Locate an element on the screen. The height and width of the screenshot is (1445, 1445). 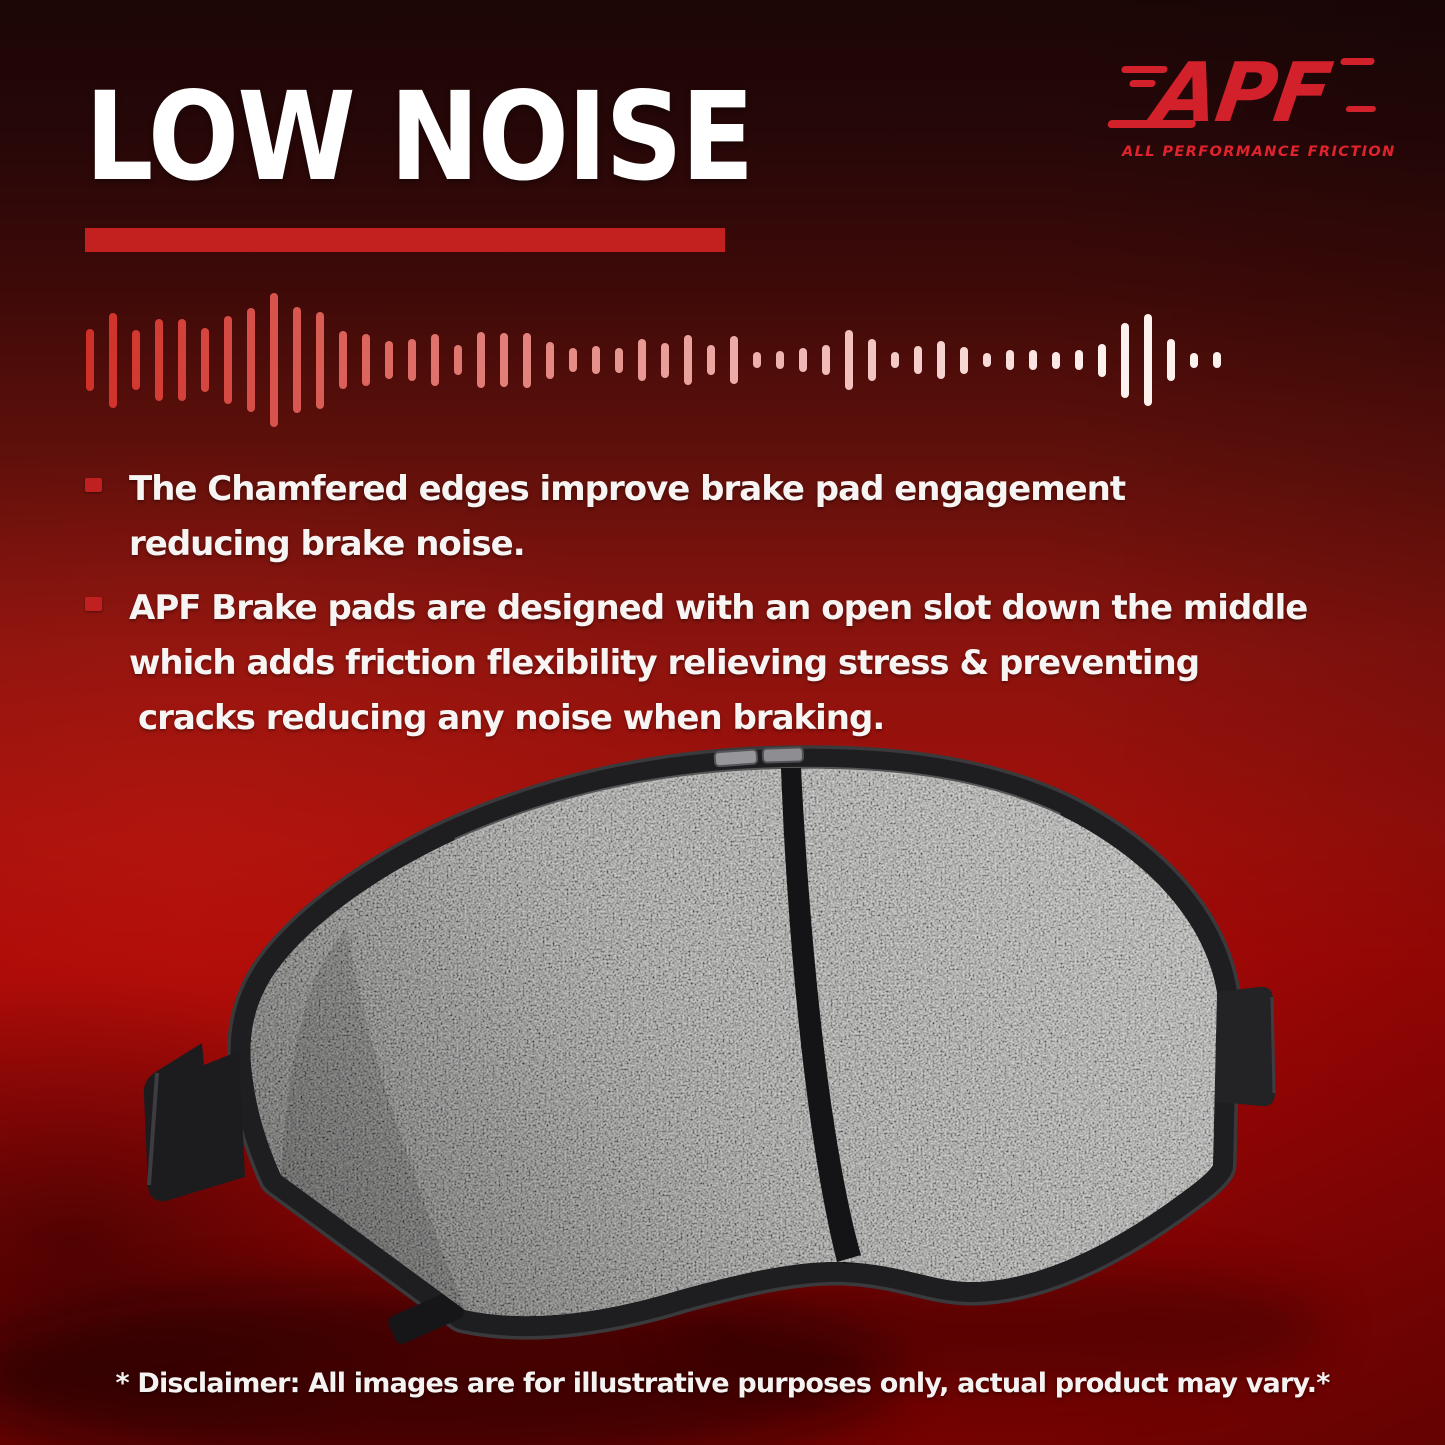
apf-logo: APF ALL PERFORMANCE FRICTION is located at coordinates (1251, 107).